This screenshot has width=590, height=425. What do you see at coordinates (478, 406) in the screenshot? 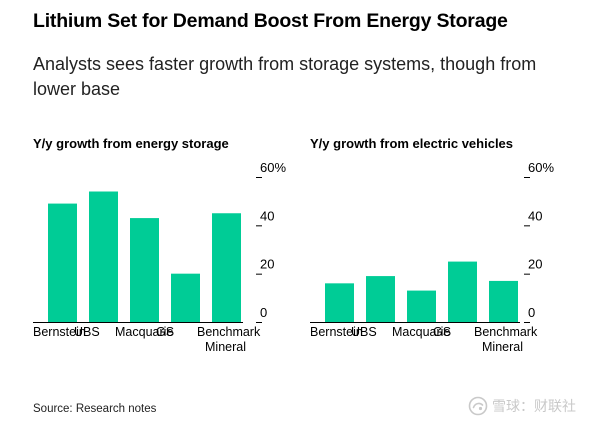
I see `snowball-logo-icon` at bounding box center [478, 406].